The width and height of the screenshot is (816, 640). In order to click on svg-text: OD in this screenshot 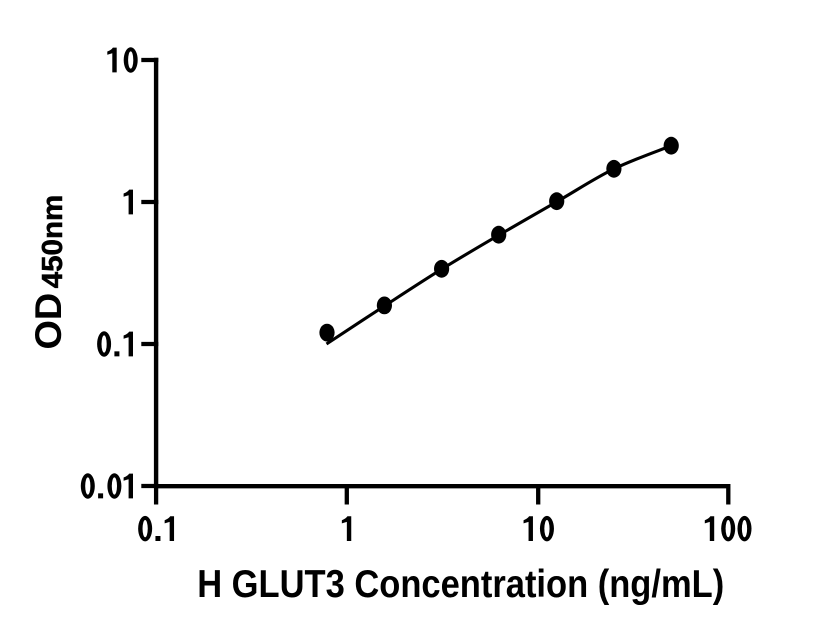, I will do `click(48, 321)`.